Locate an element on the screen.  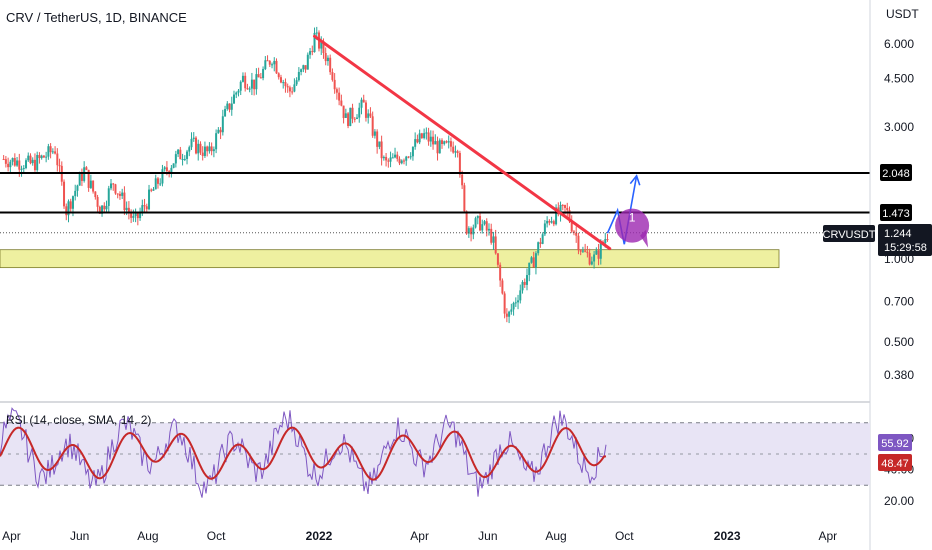
red-trendline is located at coordinates (462, 142).